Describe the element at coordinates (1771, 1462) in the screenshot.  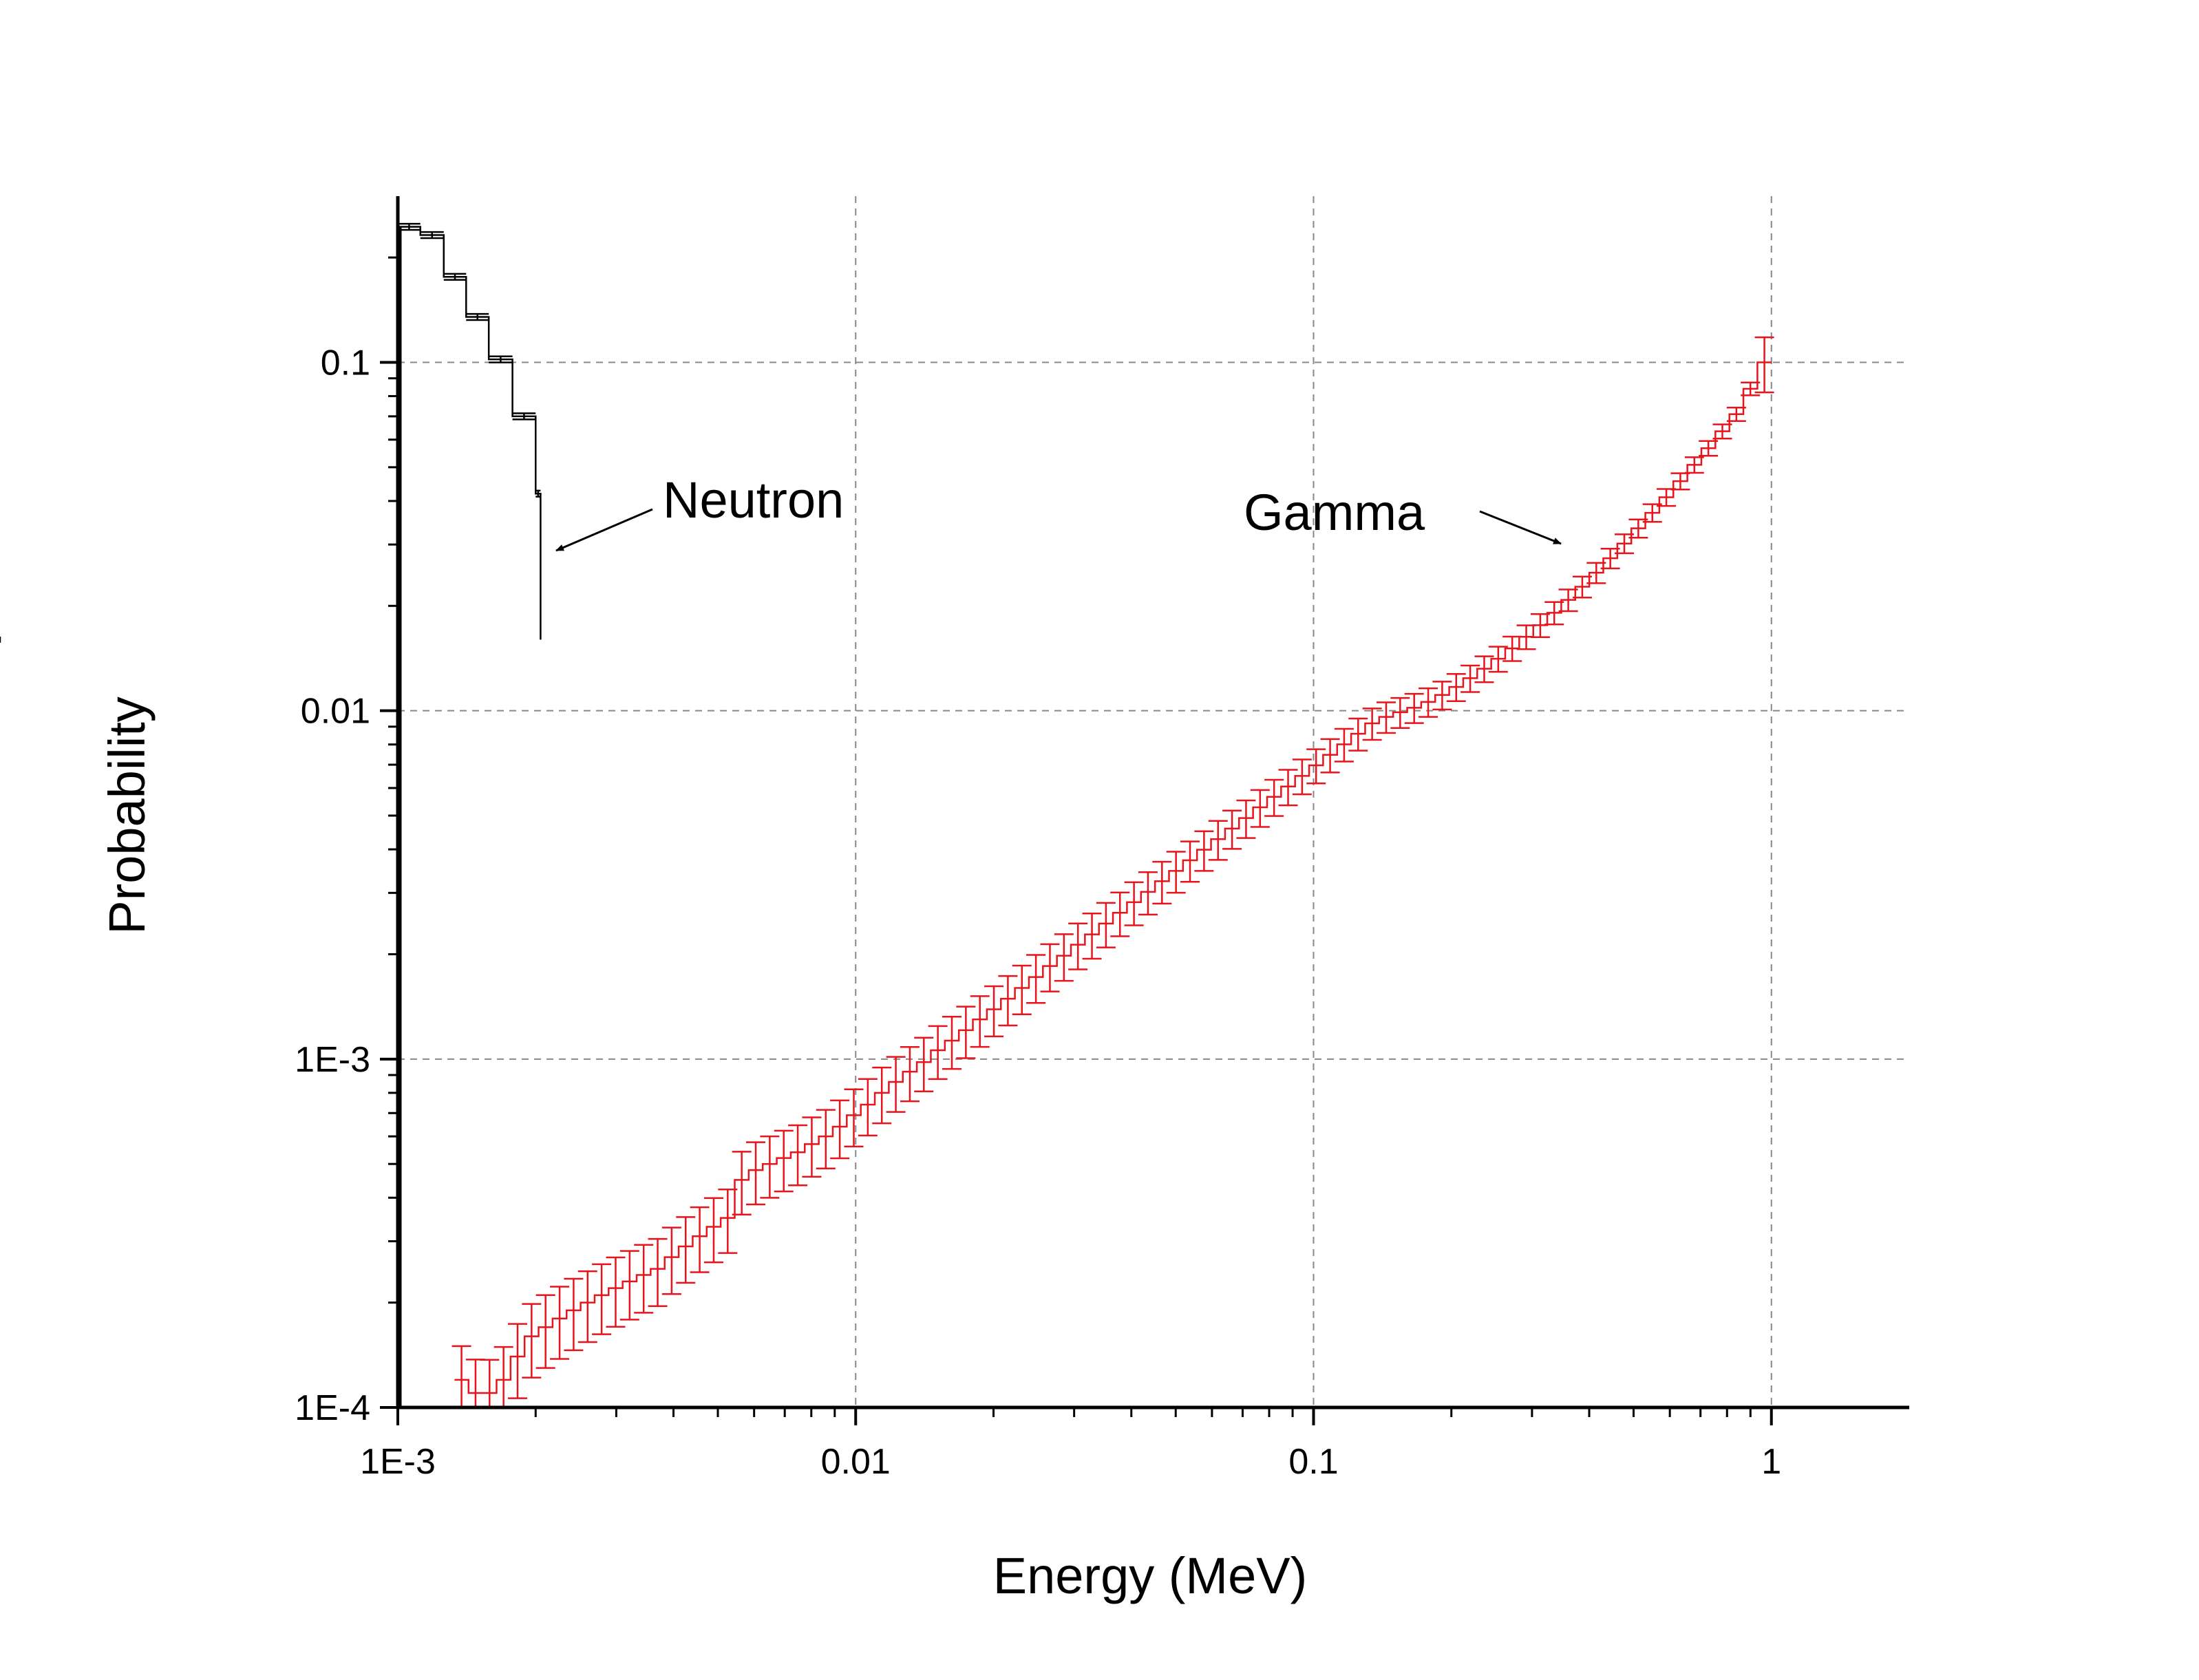
I see `x-tick-label: 1` at that location.